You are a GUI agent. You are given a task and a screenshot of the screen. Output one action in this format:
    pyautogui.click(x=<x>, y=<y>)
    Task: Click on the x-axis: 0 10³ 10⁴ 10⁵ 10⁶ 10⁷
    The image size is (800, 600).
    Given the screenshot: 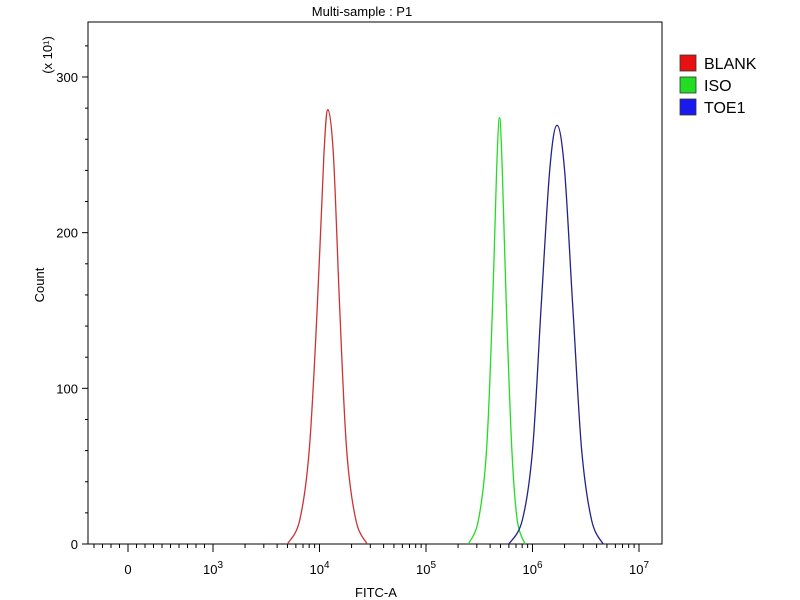 What is the action you would take?
    pyautogui.click(x=371, y=560)
    